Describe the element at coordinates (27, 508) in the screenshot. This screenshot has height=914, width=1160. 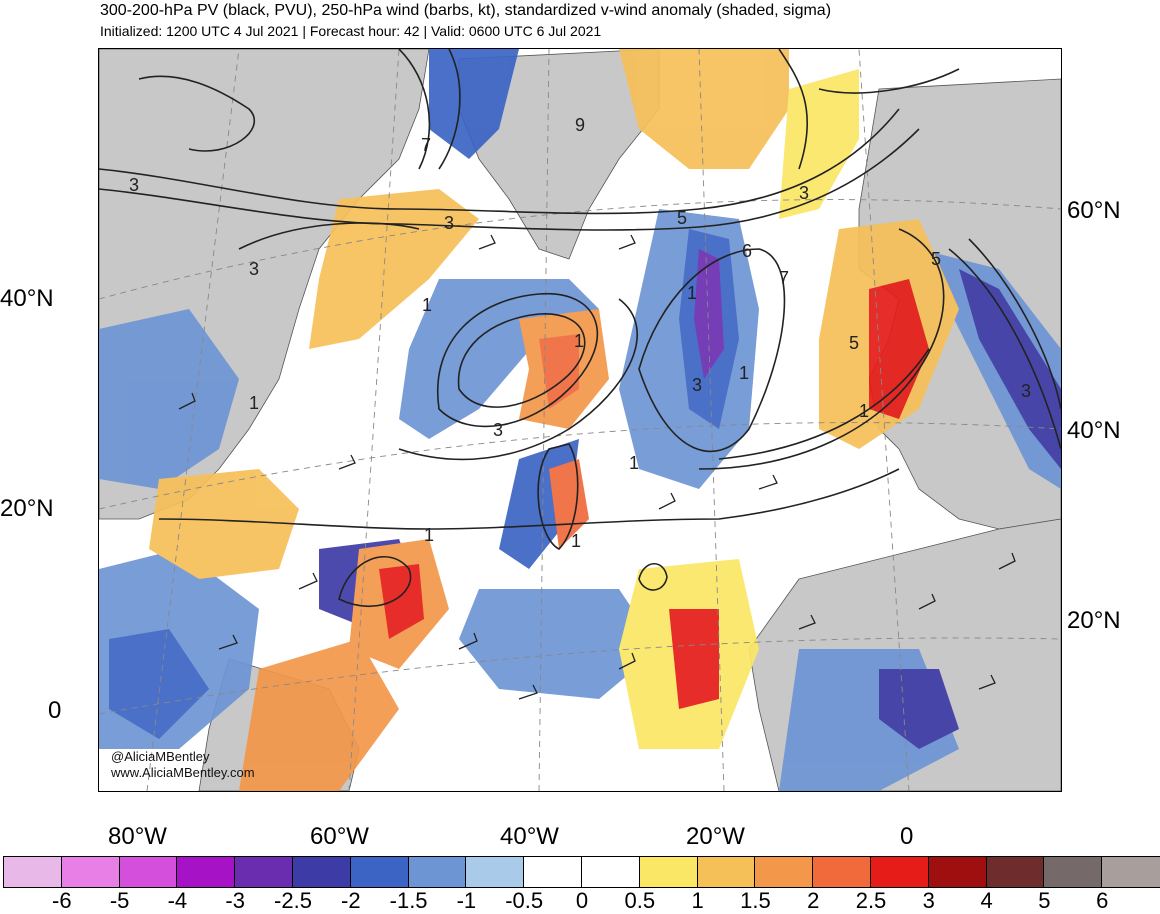
I see `lat-label-left: 20°N` at that location.